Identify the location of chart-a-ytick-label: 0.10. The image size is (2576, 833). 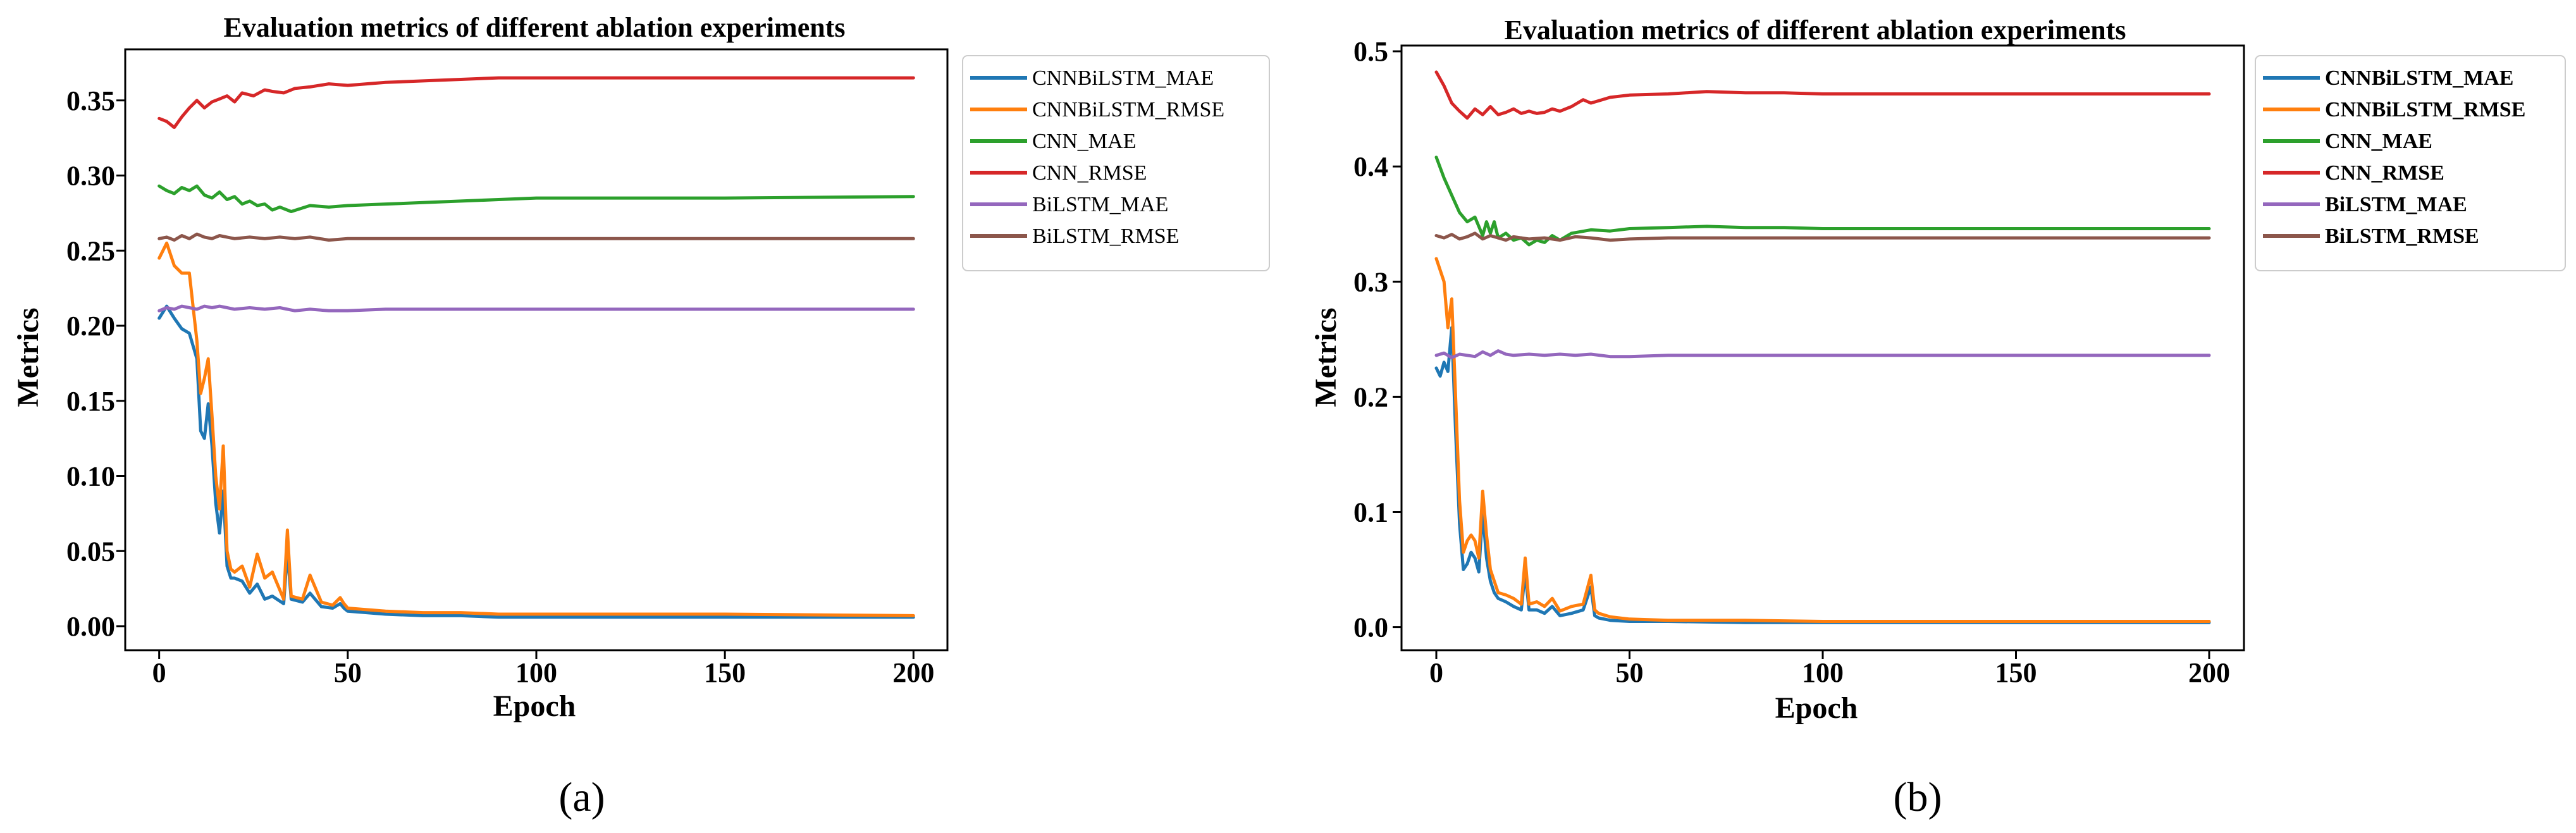
(90, 476).